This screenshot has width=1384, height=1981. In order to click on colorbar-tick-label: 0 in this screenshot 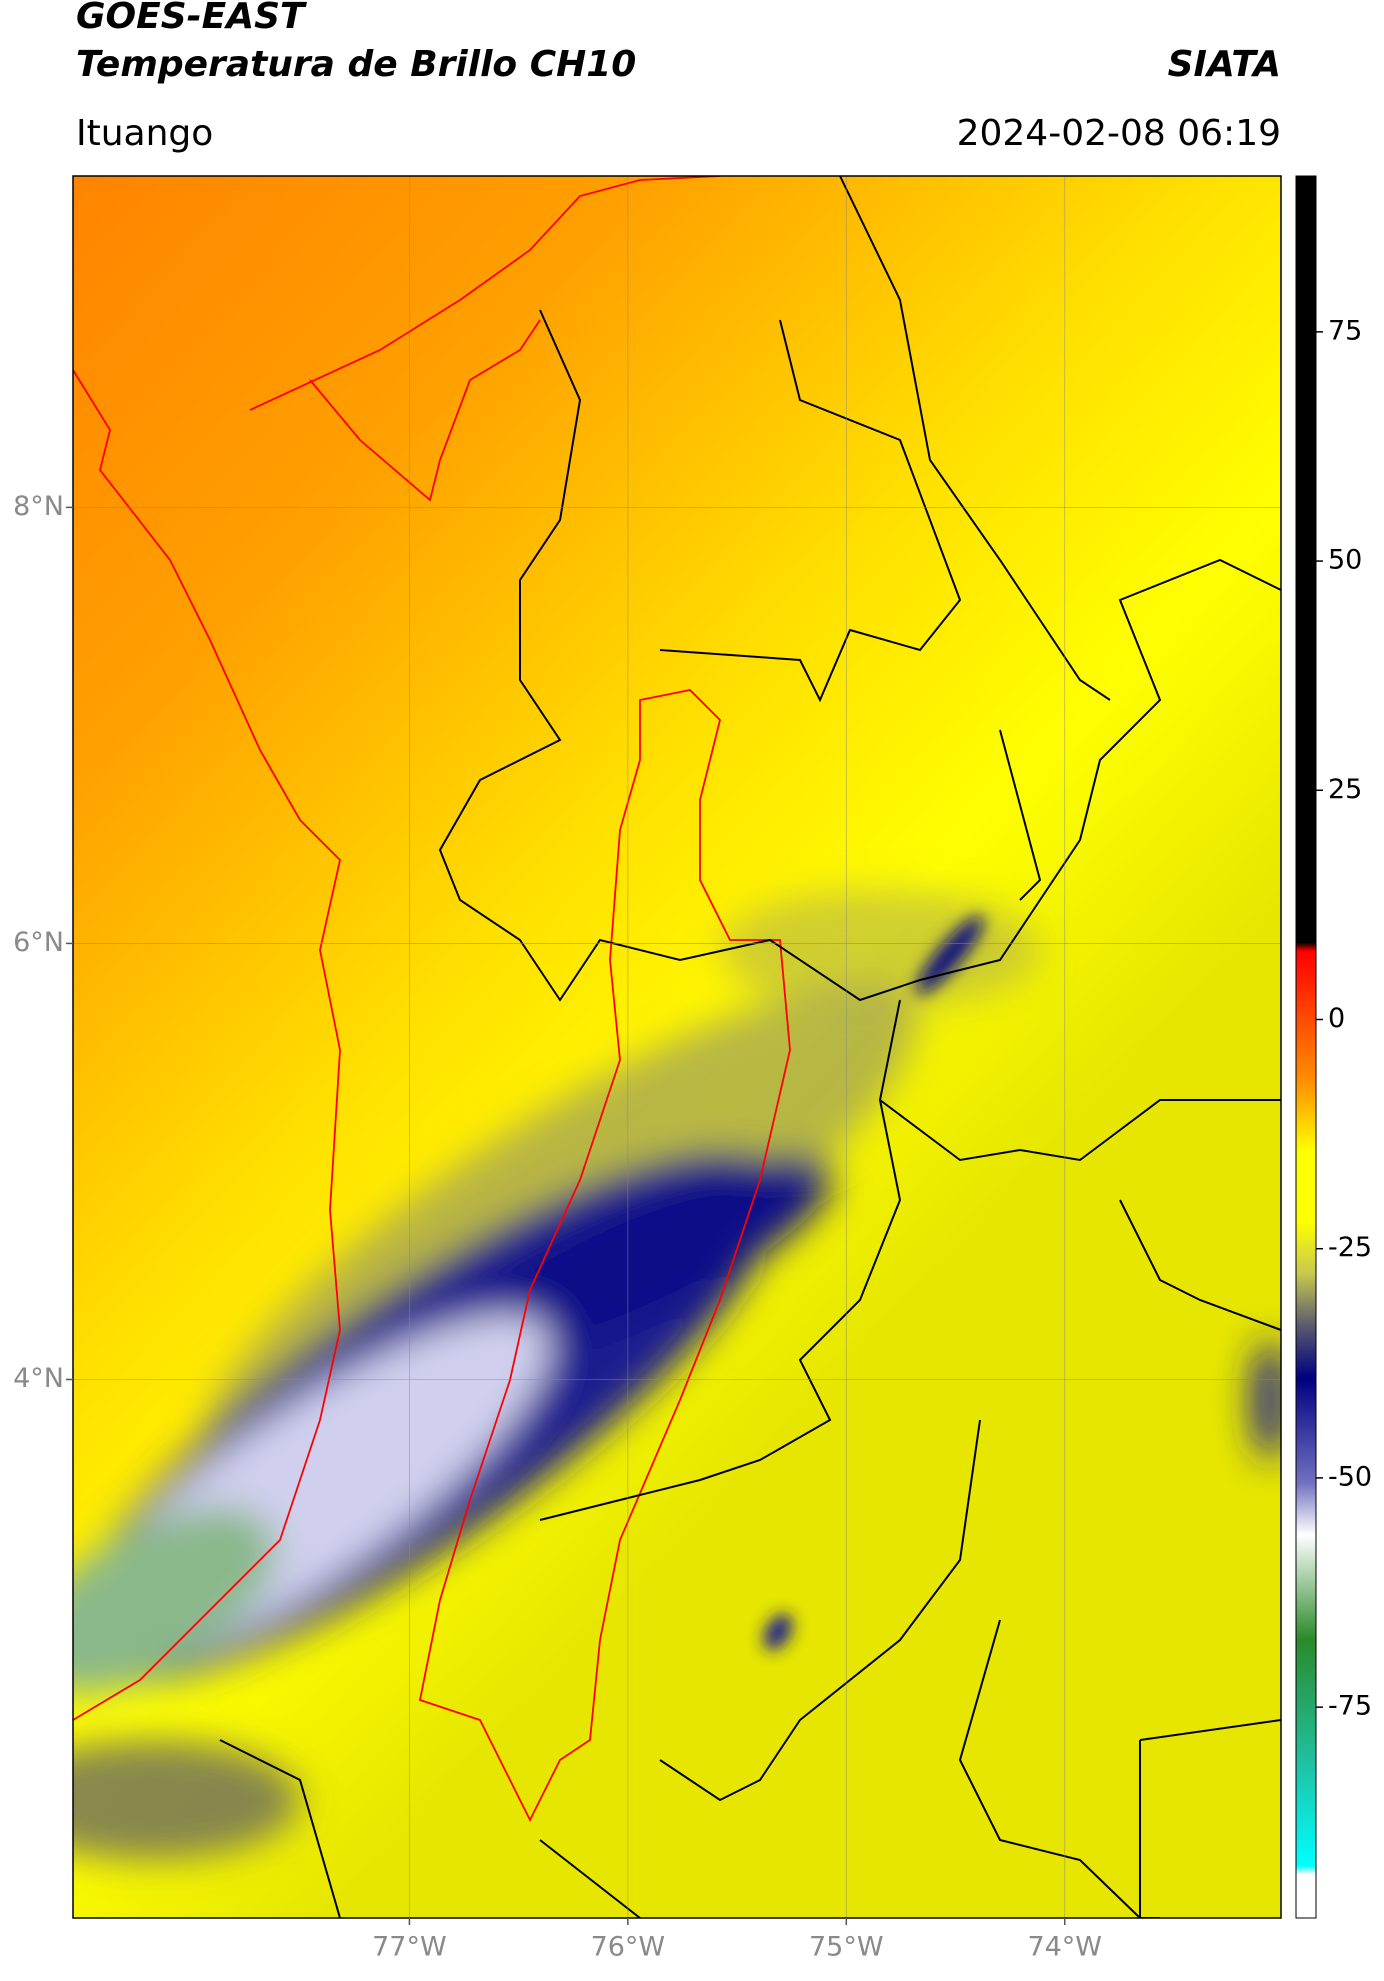, I will do `click(1336, 1018)`.